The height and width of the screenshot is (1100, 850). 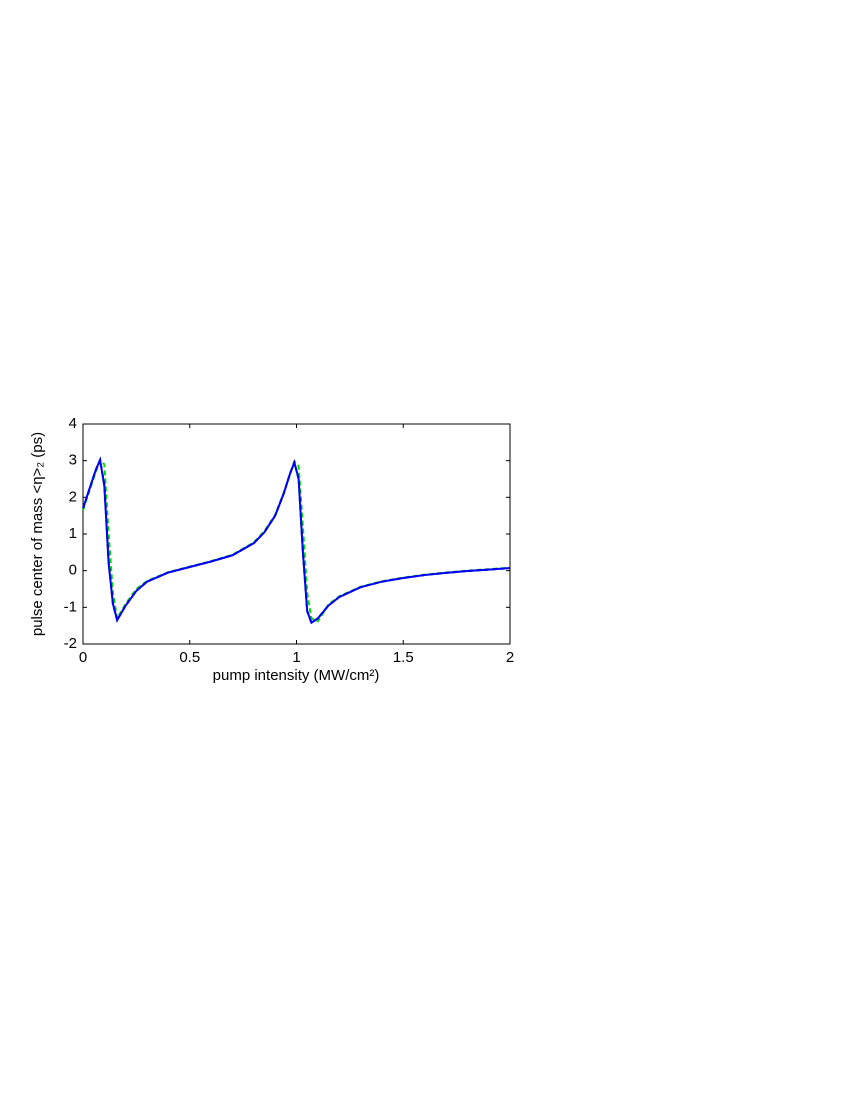 I want to click on y-tick-label: 3, so click(x=73, y=460).